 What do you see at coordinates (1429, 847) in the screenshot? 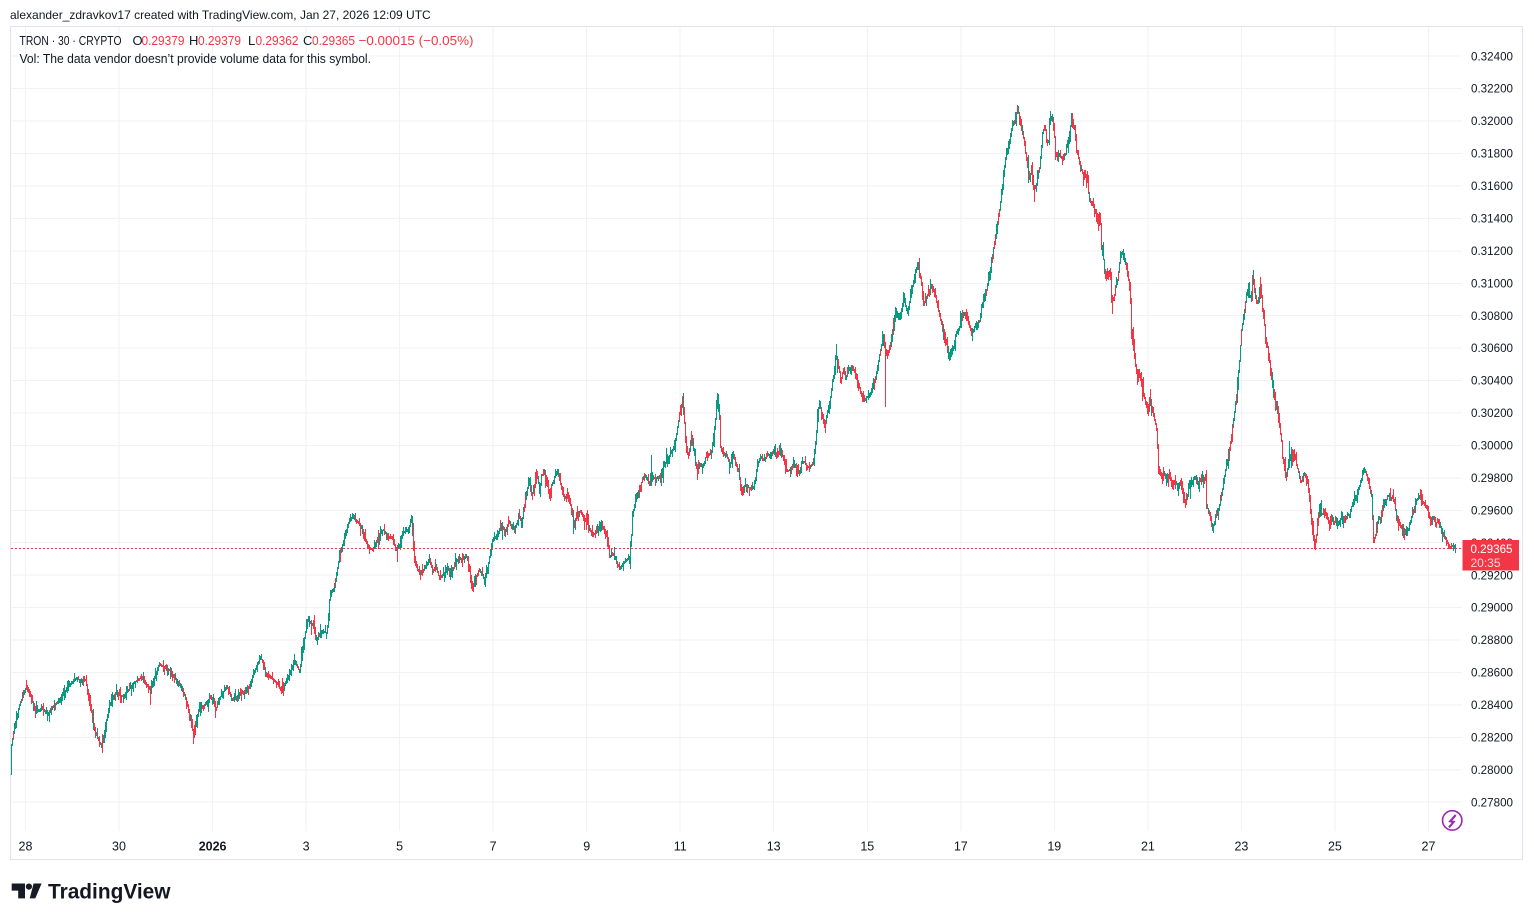
I see `svg-text: 27` at bounding box center [1429, 847].